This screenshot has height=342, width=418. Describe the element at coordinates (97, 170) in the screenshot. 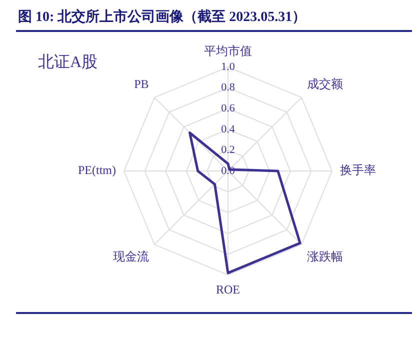

I see `spoke-label: PE(ttm)` at that location.